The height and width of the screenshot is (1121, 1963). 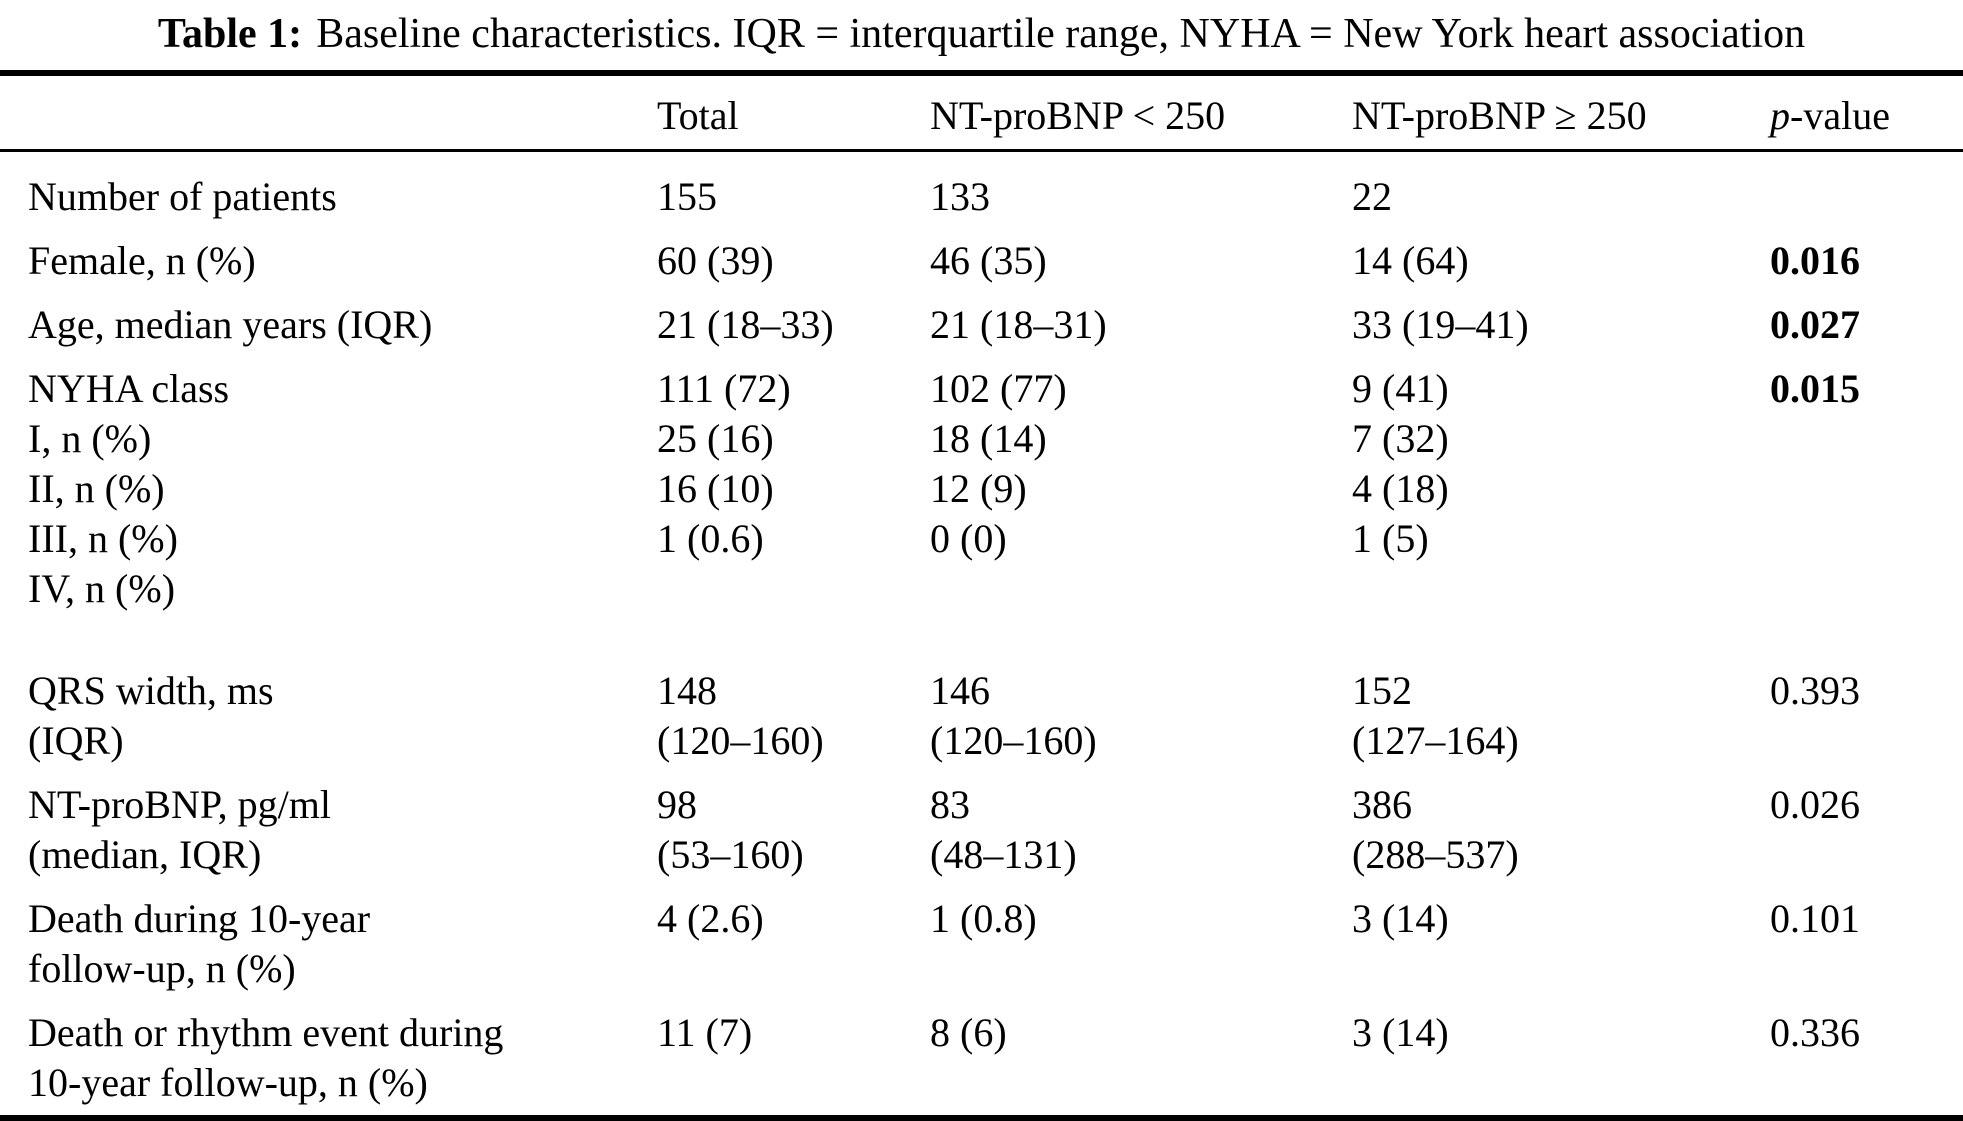 What do you see at coordinates (793, 944) in the screenshot?
I see `total-cell: 4 (2.6)` at bounding box center [793, 944].